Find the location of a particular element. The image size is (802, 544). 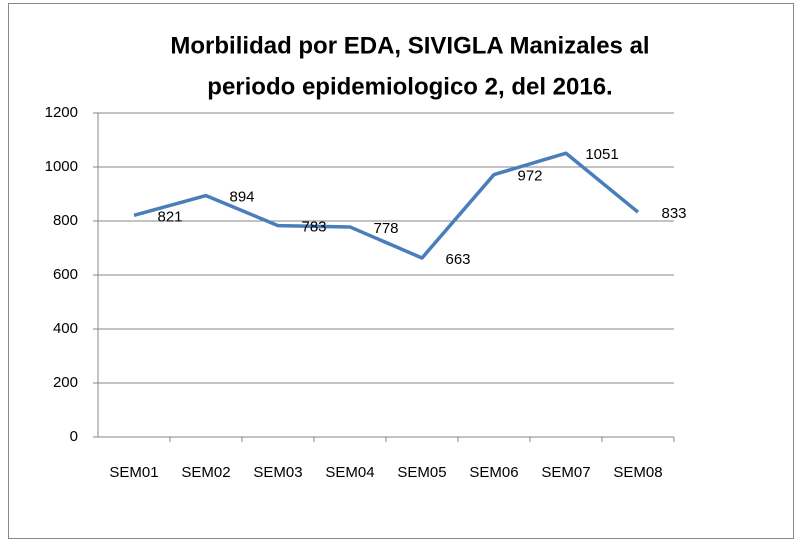

y-tick-label: 1200 is located at coordinates (61, 112).